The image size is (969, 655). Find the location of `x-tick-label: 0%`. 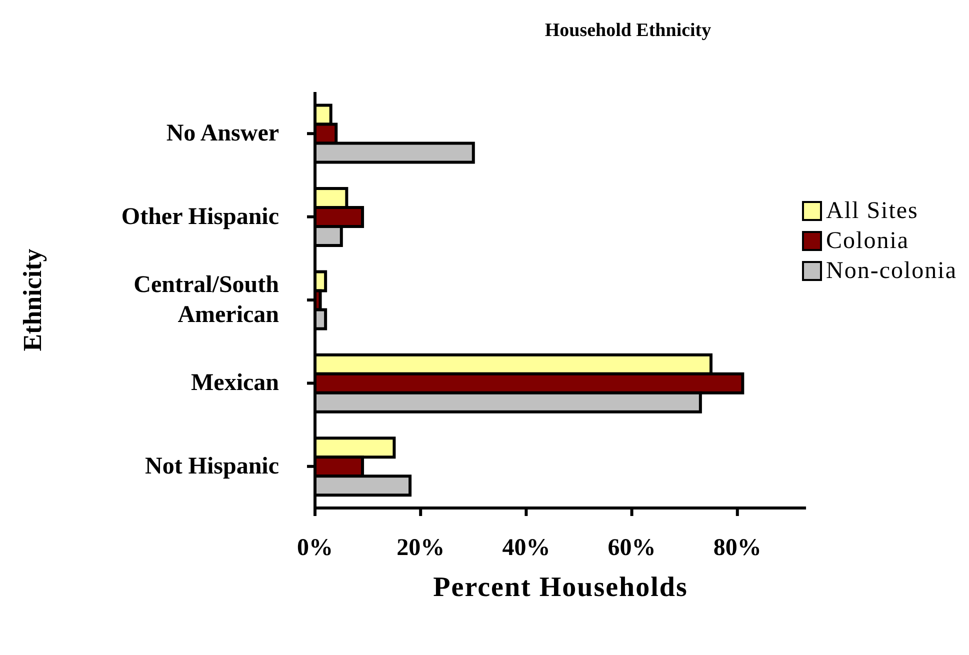

x-tick-label: 0% is located at coordinates (315, 548).